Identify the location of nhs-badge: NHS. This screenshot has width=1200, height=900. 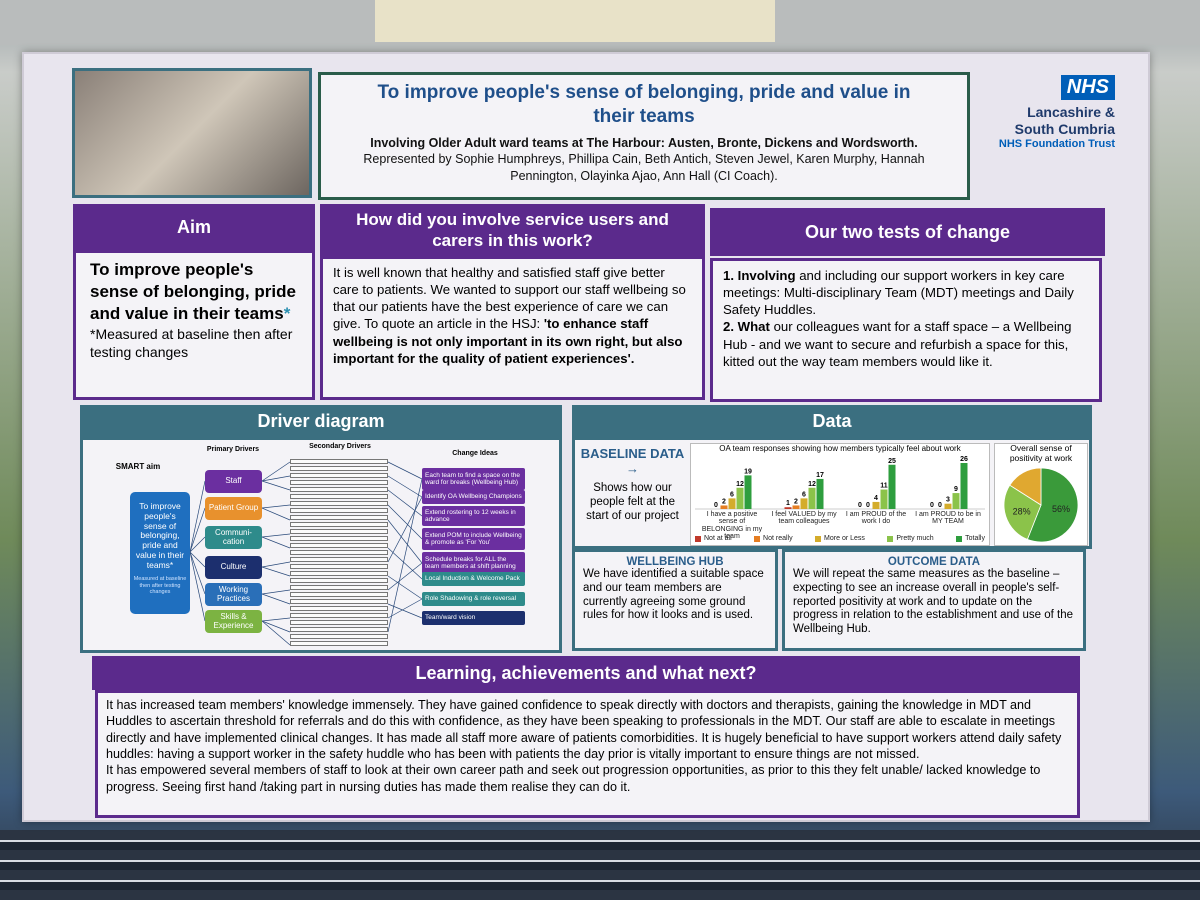
(1087, 87).